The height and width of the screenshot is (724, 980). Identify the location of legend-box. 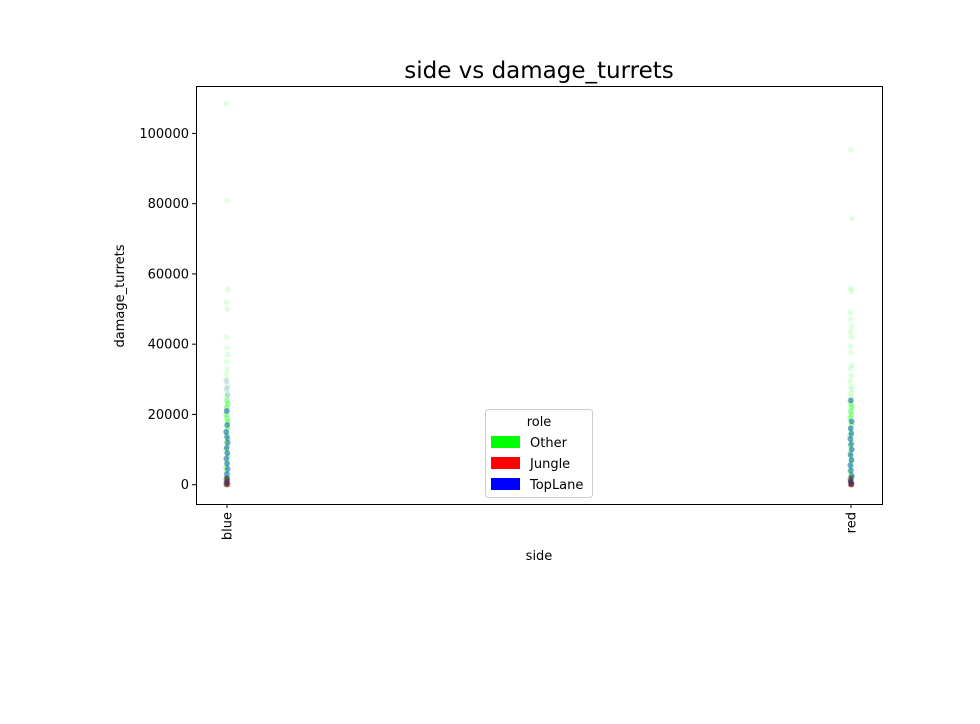
(539, 453).